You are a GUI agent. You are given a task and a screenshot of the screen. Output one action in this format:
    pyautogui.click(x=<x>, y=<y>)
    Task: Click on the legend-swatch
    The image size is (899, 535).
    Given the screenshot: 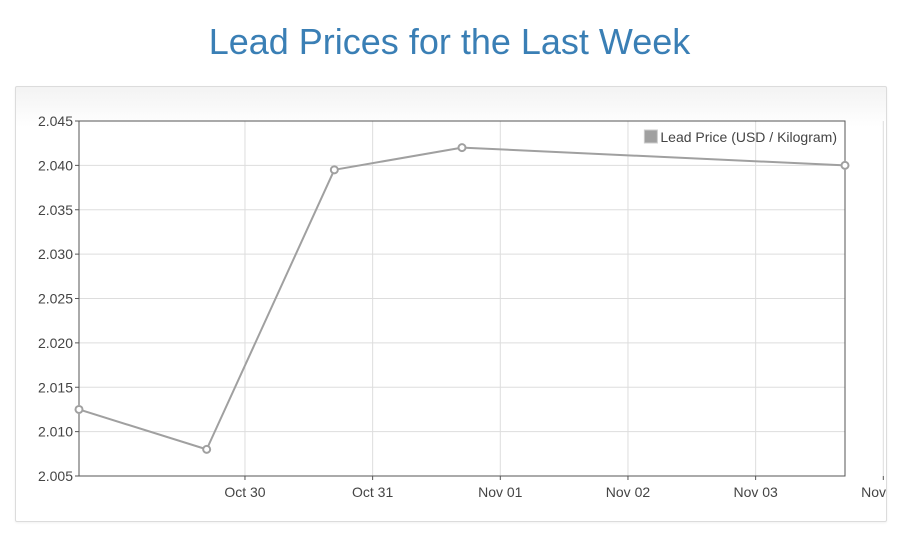 What is the action you would take?
    pyautogui.click(x=650, y=136)
    